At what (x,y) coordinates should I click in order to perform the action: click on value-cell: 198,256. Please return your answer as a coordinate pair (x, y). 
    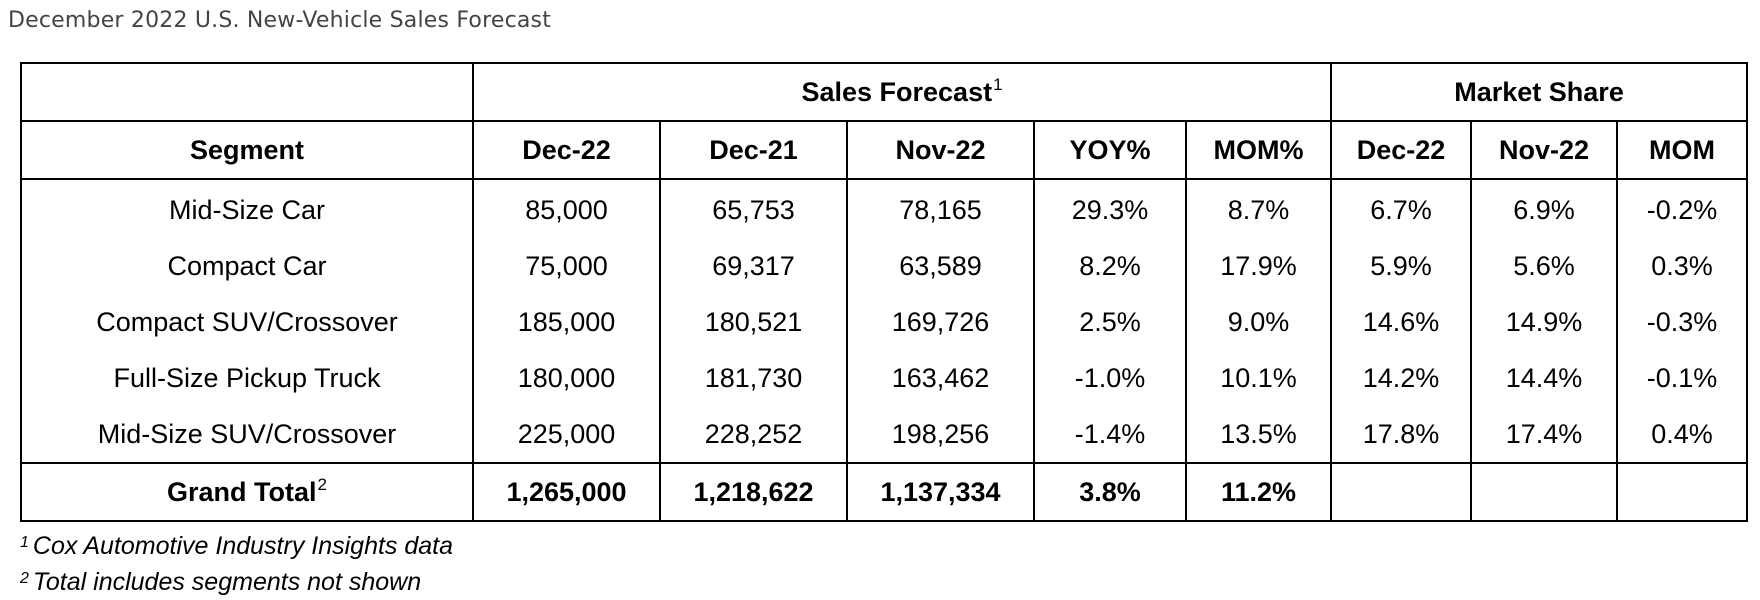
    Looking at the image, I should click on (940, 434).